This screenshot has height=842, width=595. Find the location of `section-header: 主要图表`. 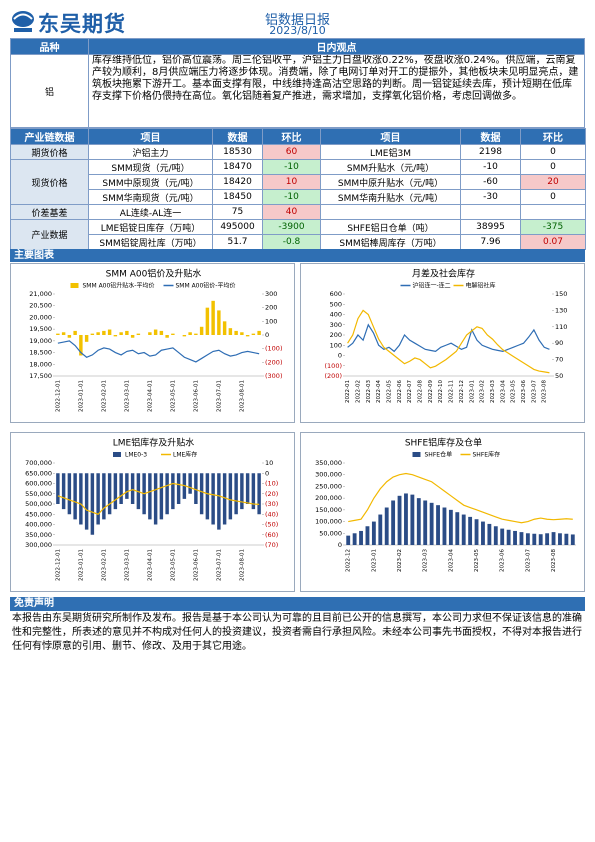

section-header: 主要图表 is located at coordinates (297, 255).